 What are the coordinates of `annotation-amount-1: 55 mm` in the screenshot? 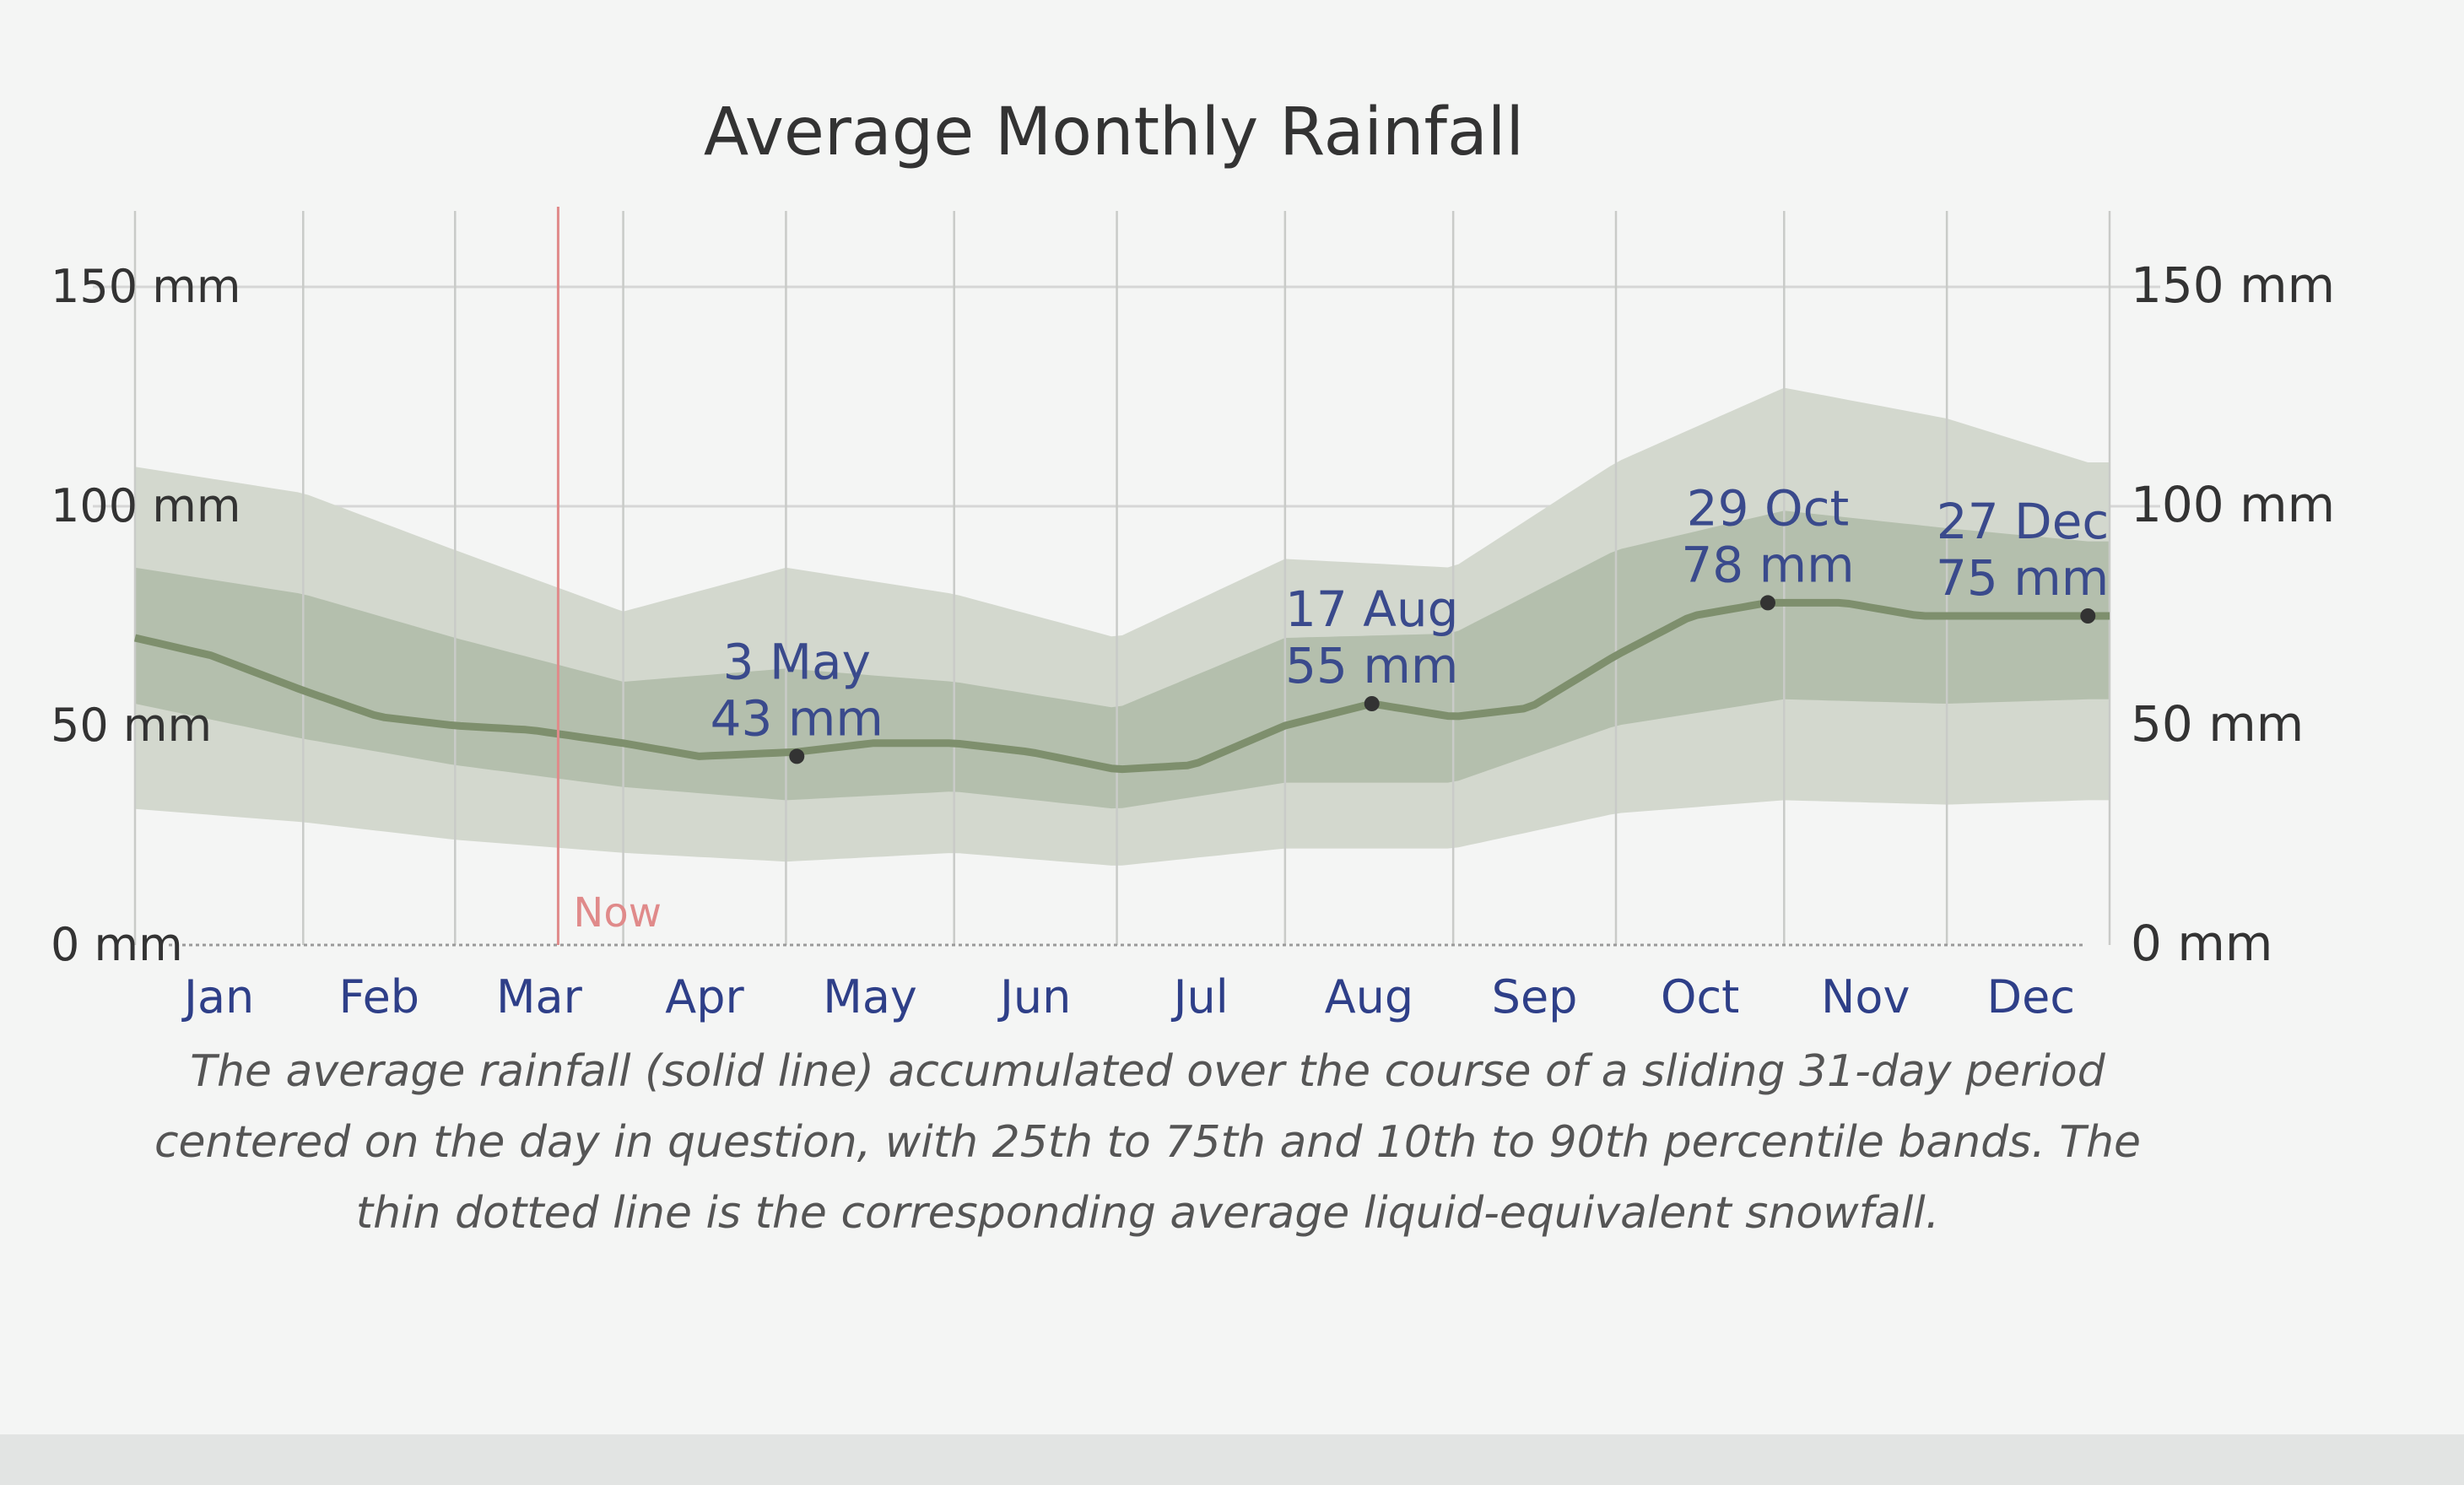 It's located at (1371, 665).